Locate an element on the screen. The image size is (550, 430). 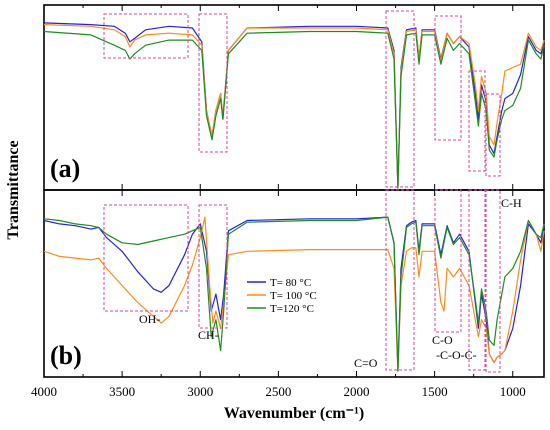
co-double-region-box-a is located at coordinates (400, 99).